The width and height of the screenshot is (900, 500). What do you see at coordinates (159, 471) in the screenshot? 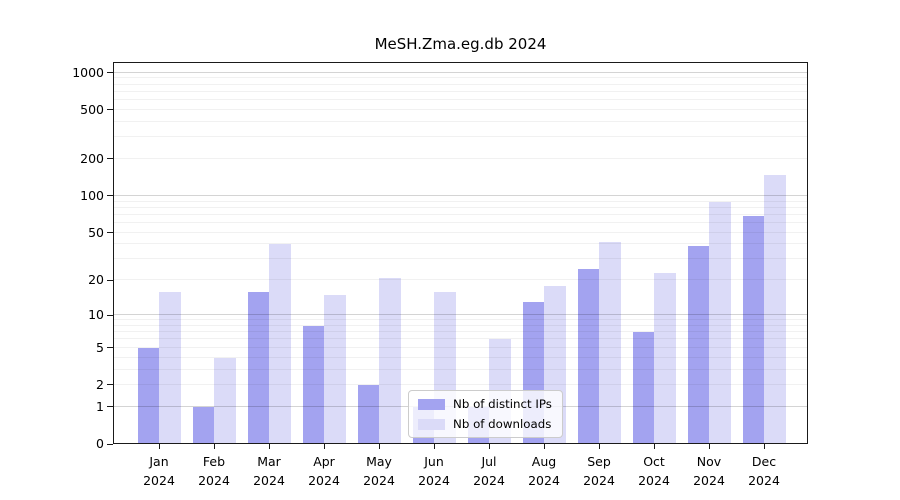
I see `x-tick-label-jan: Jan 2024` at bounding box center [159, 471].